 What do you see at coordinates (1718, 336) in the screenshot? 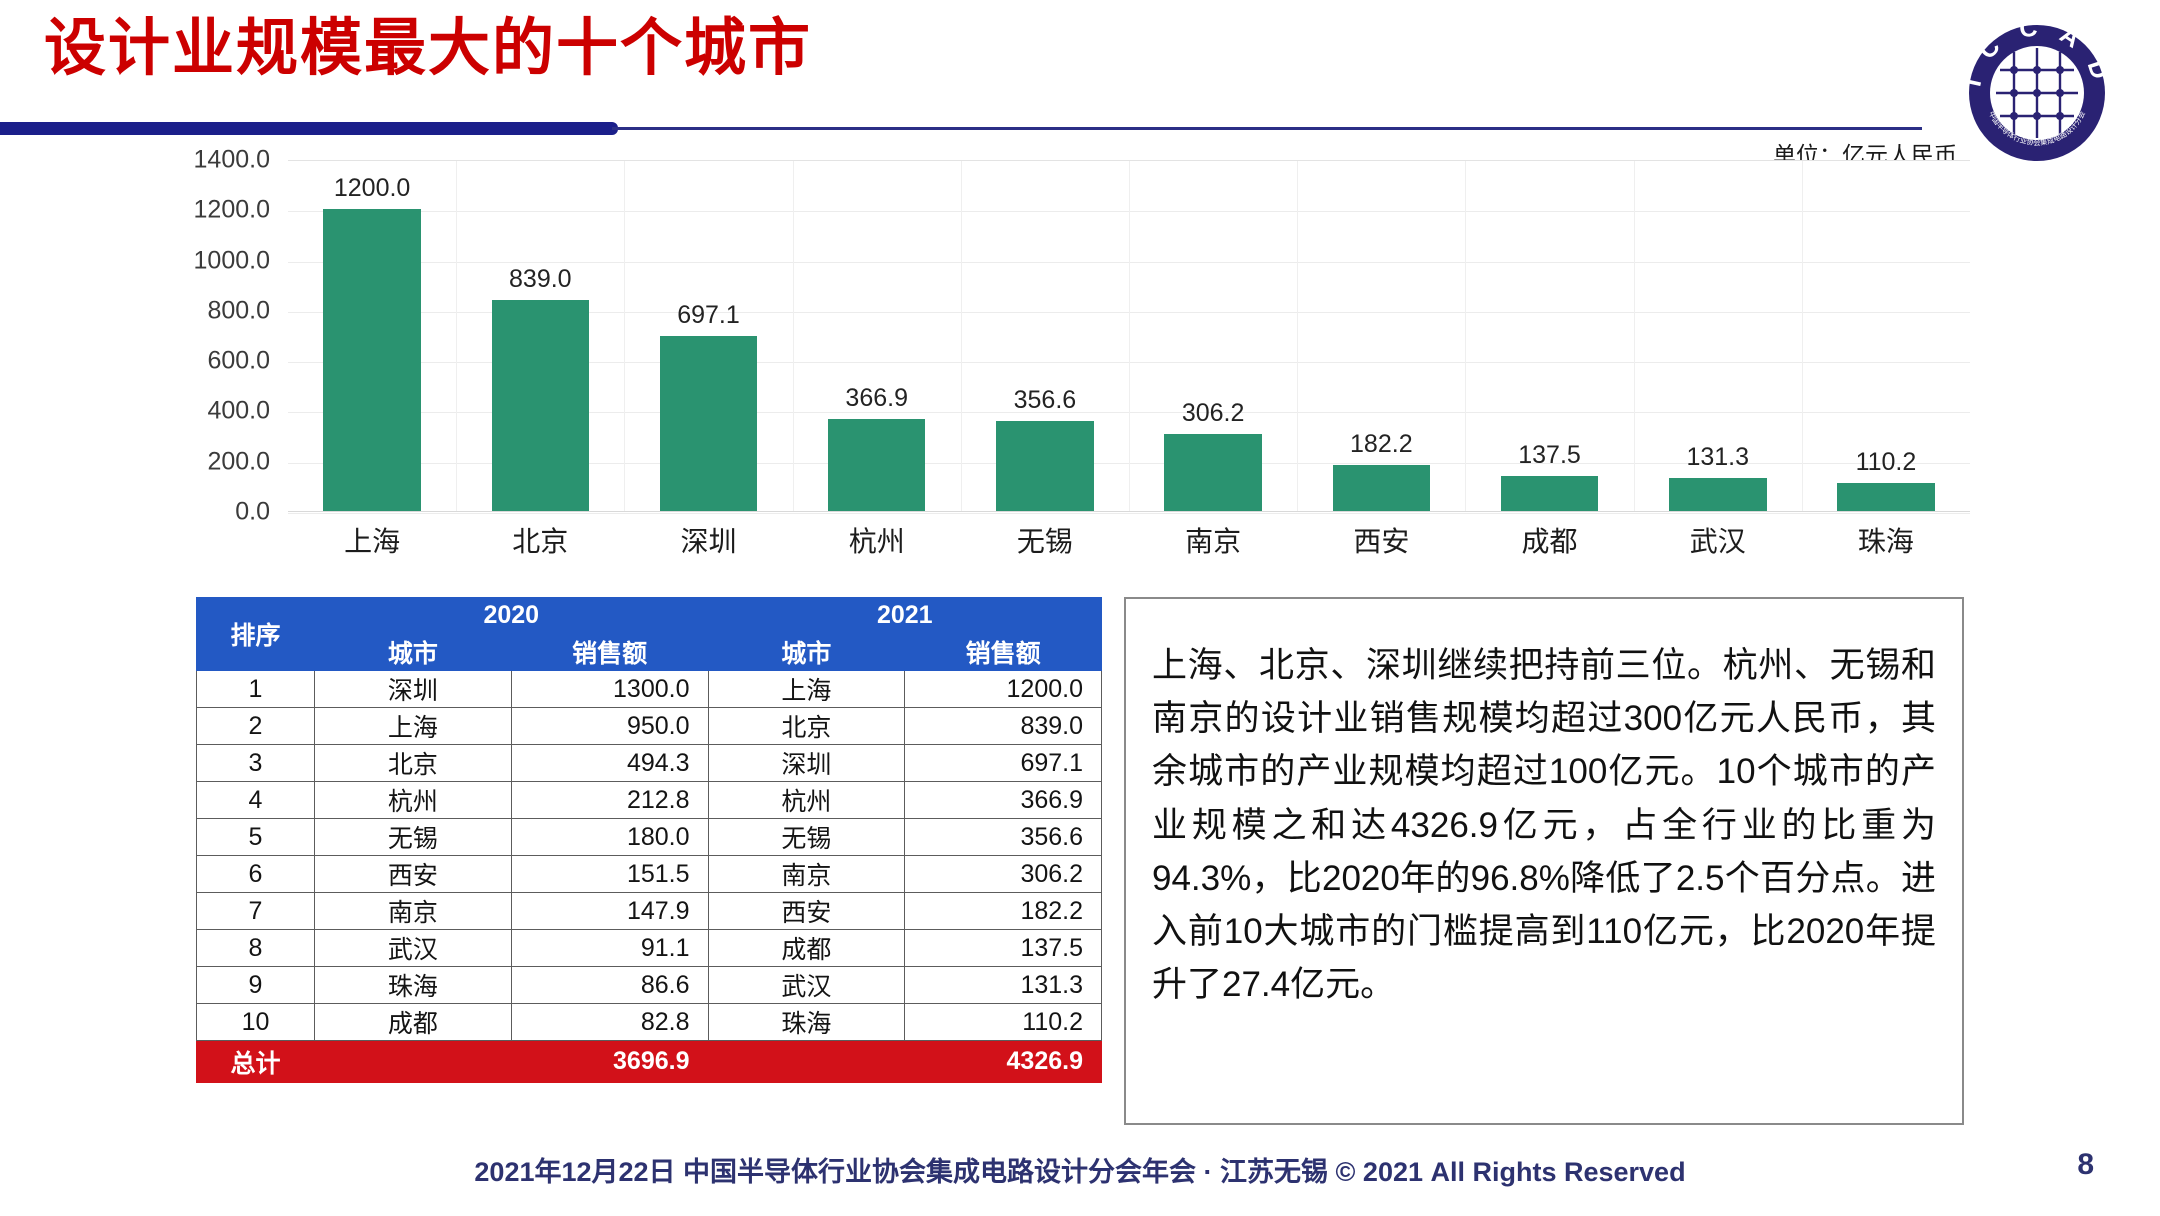
I see `chart-bar-slot: 131.3` at bounding box center [1718, 336].